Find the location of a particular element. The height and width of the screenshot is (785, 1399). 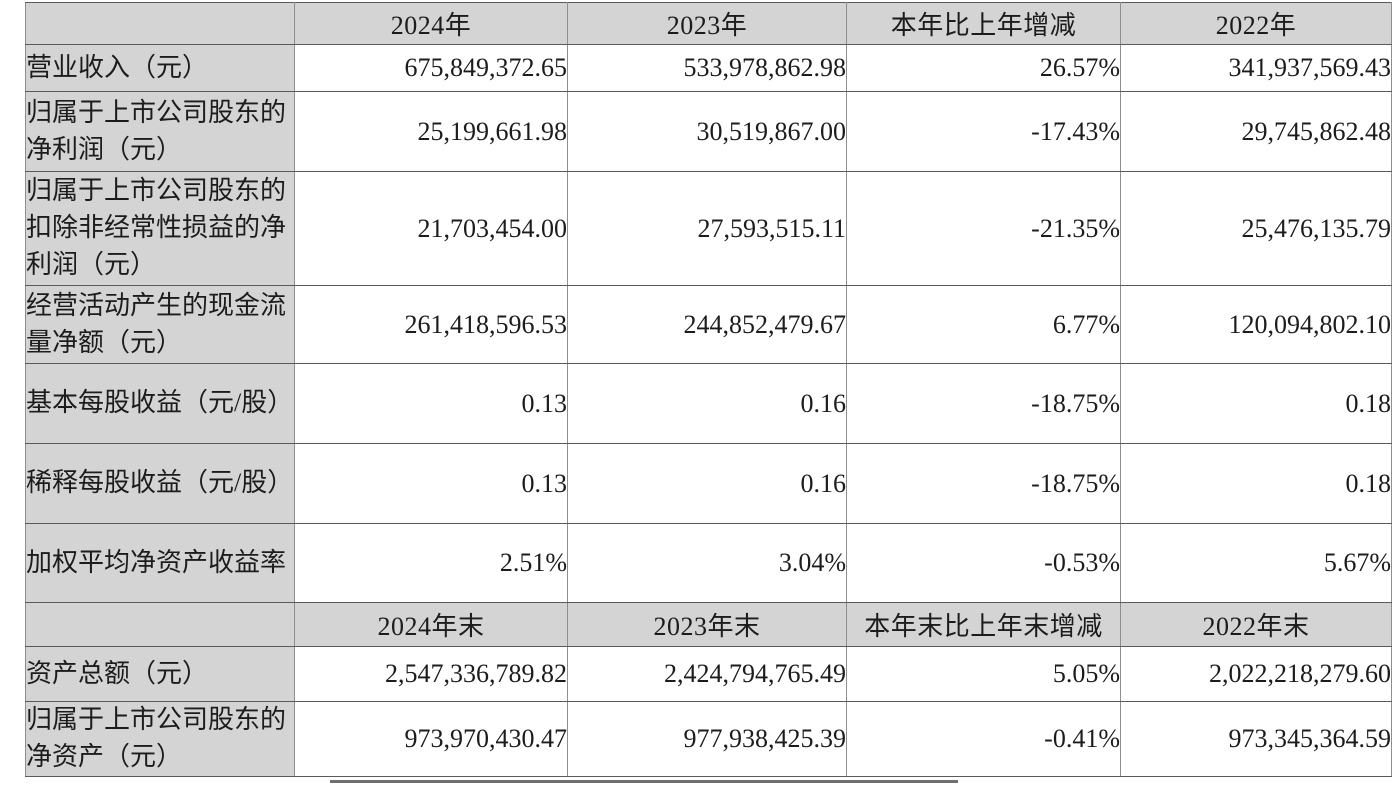

cell-value: 6.77% is located at coordinates (983, 324).